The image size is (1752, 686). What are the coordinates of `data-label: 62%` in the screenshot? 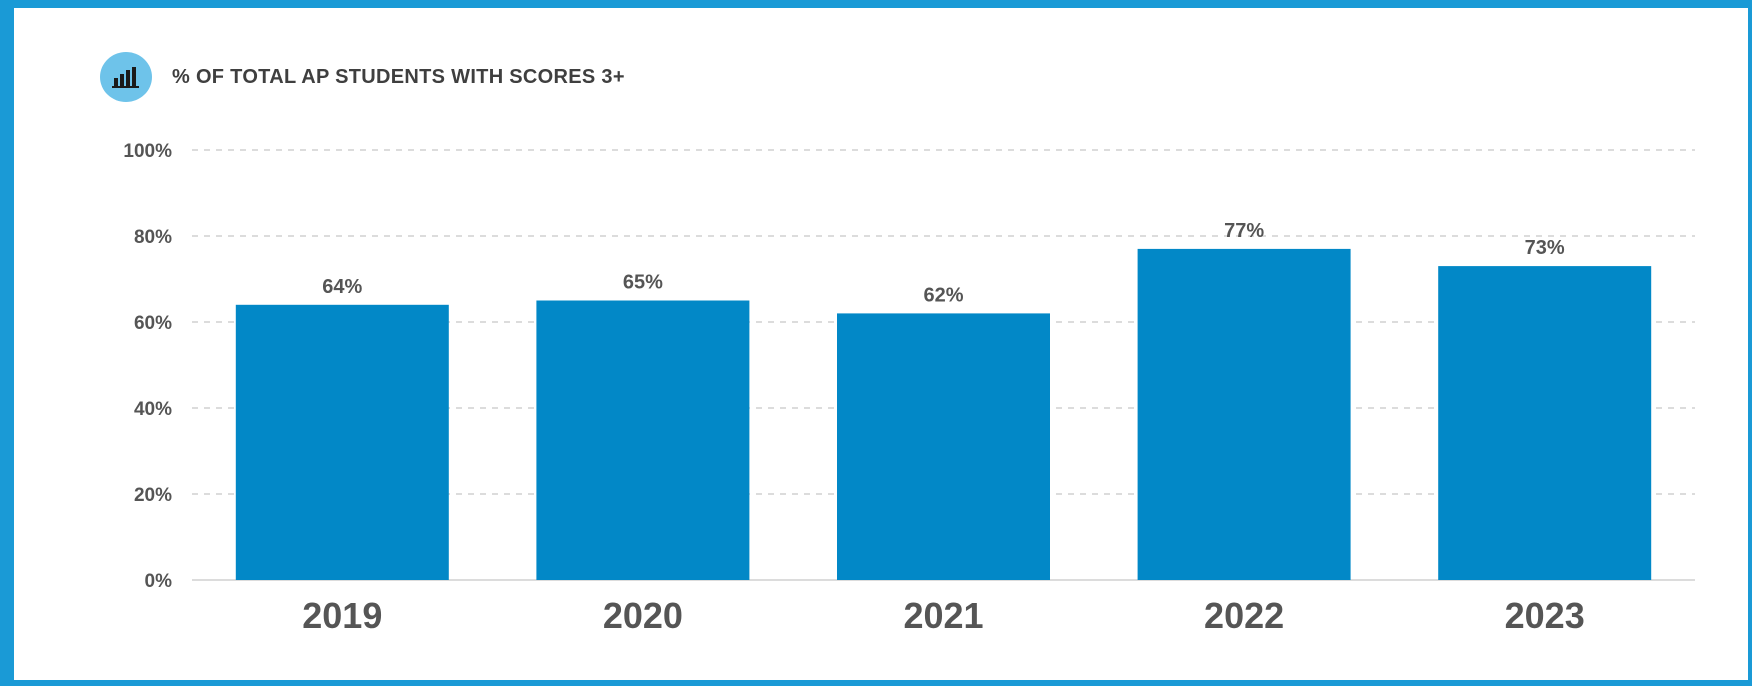 It's located at (943, 295).